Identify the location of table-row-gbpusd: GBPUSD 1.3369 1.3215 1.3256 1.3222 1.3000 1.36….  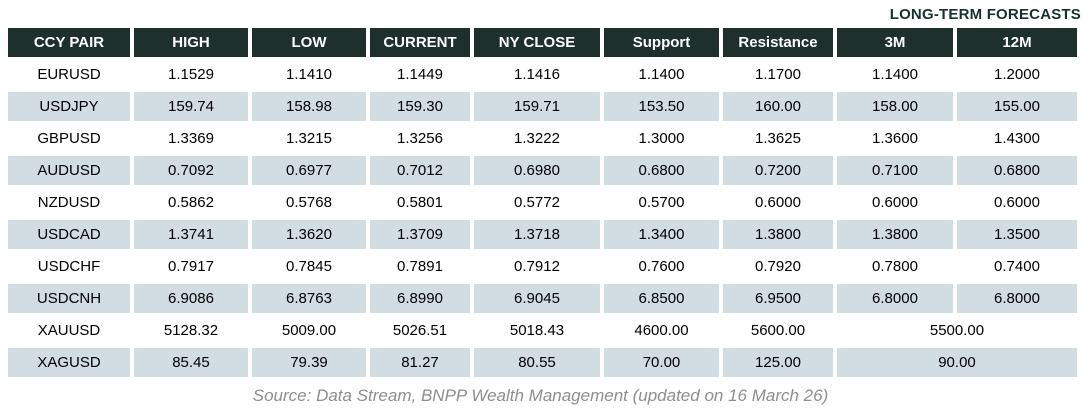
(542, 138).